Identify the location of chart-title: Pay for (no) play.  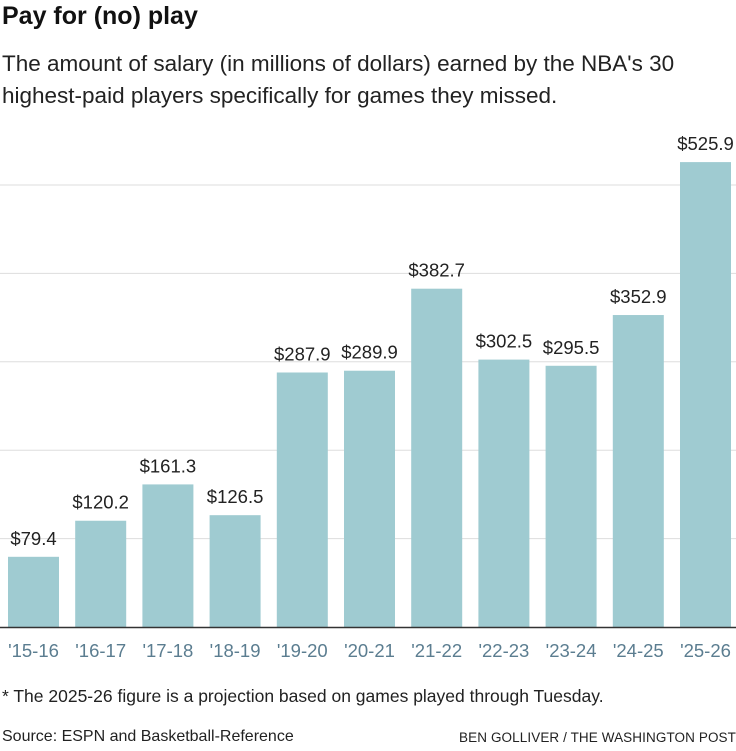
(100, 16).